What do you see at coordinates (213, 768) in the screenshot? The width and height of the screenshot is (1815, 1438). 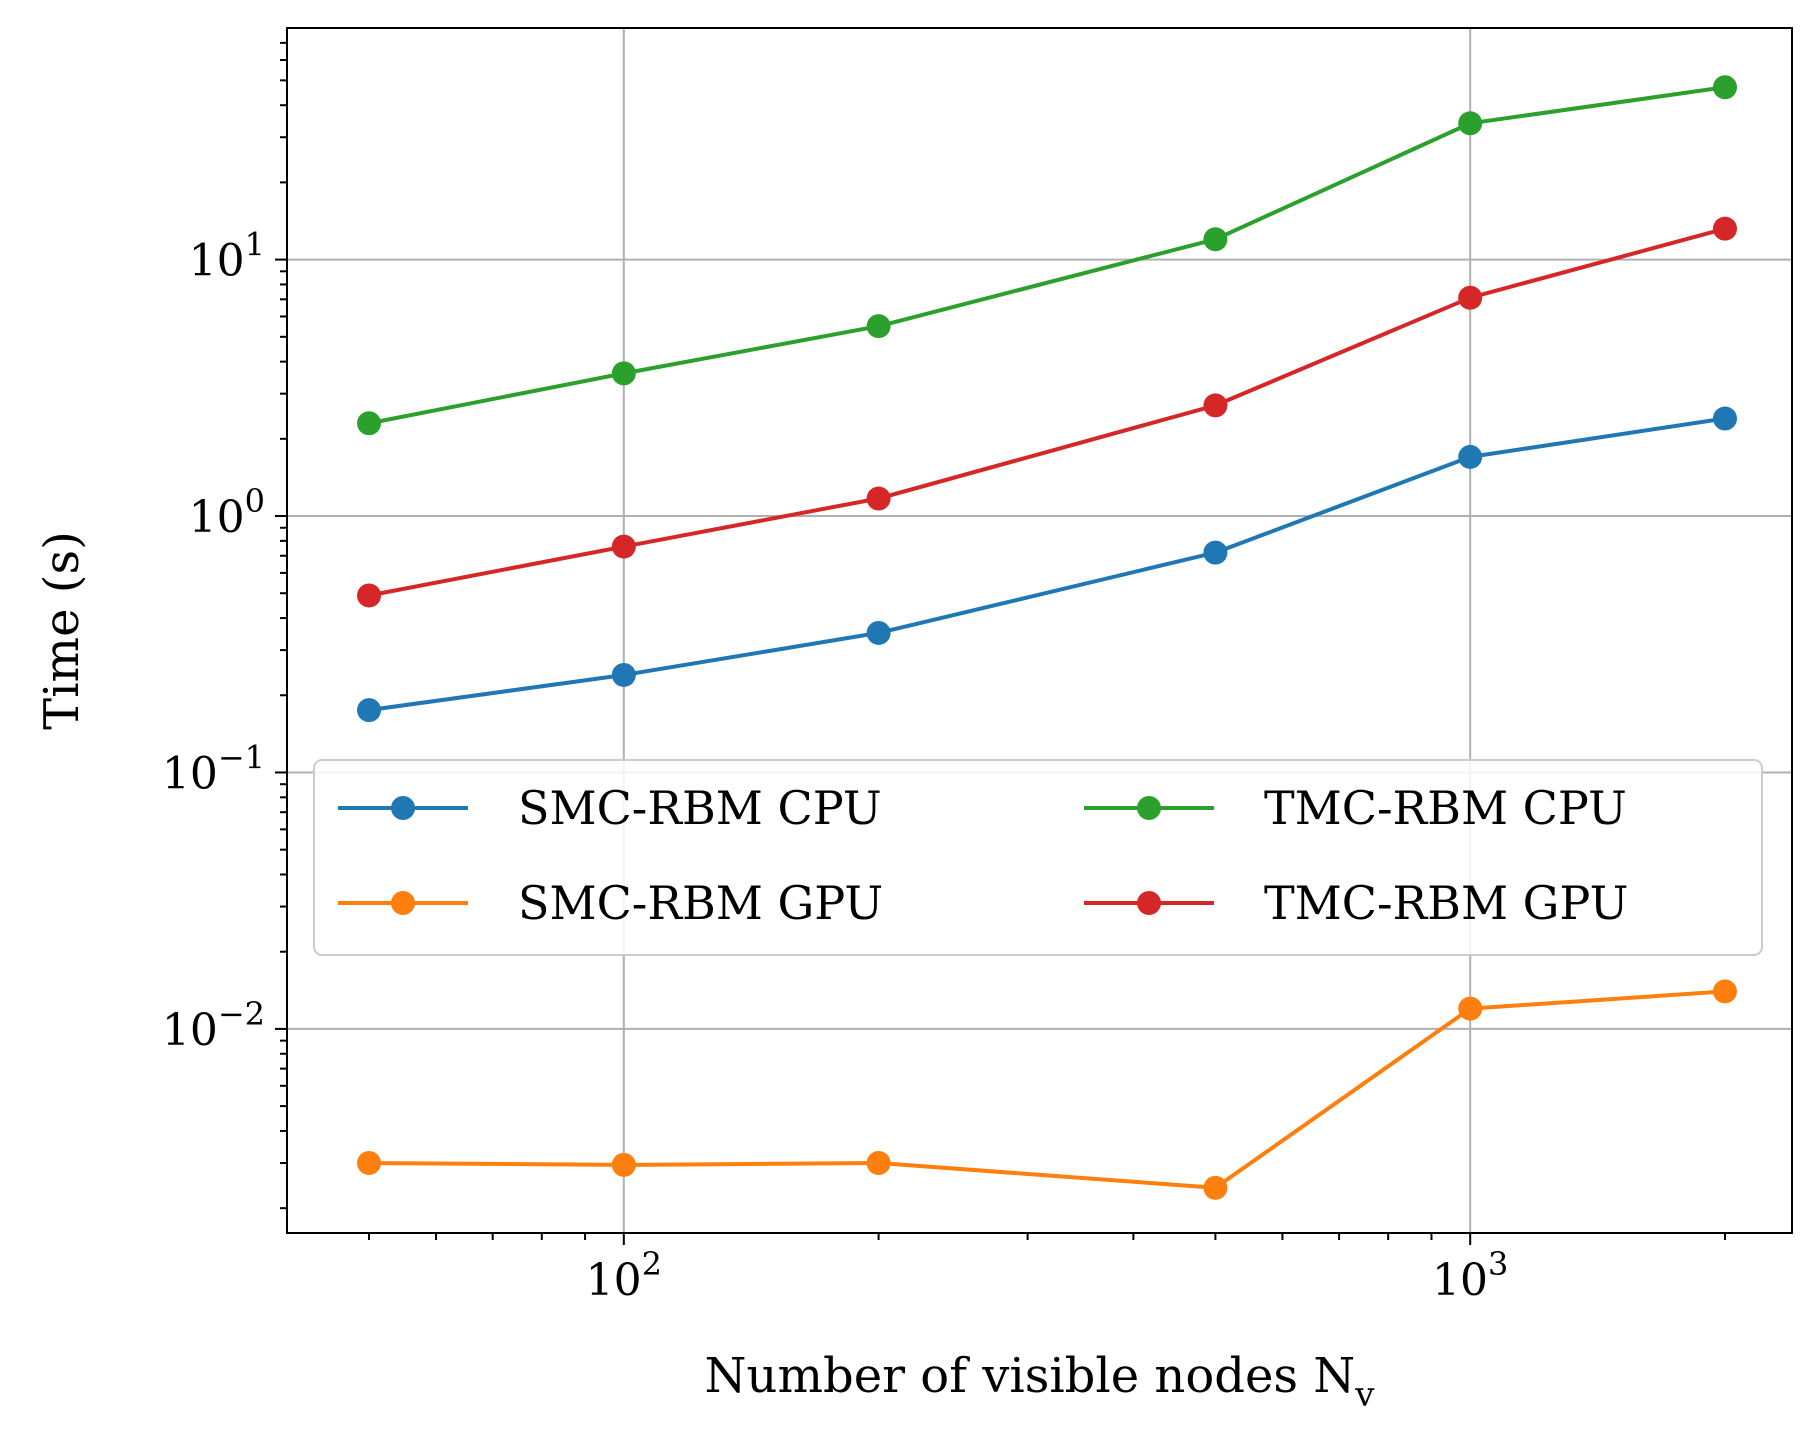 I see `y-tick-label: 10⁻¹` at bounding box center [213, 768].